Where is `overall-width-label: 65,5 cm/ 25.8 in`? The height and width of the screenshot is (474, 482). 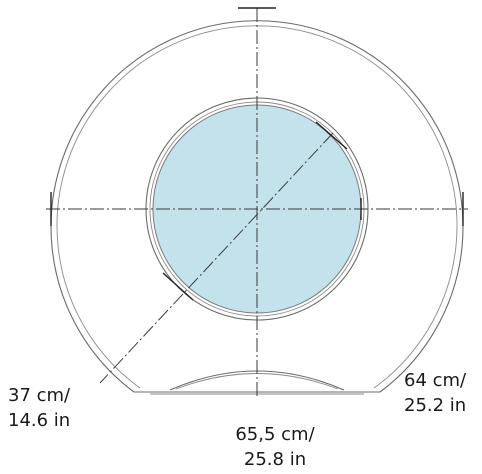 overall-width-label: 65,5 cm/ 25.8 in is located at coordinates (275, 447).